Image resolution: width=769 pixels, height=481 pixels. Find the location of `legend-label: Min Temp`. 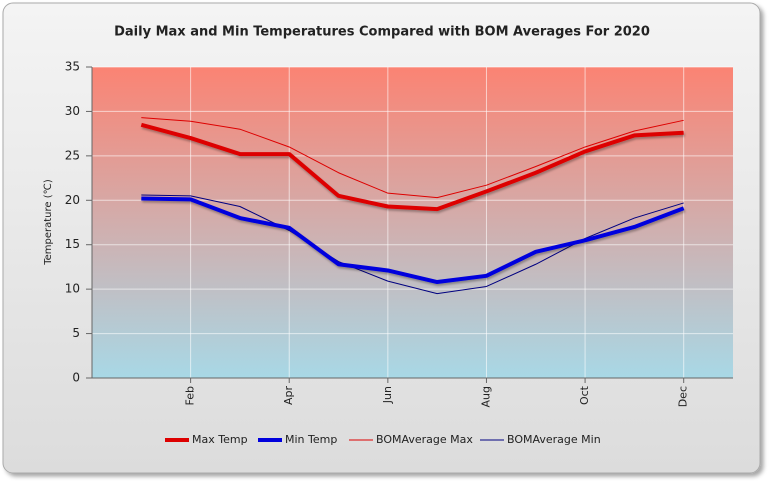

legend-label: Min Temp is located at coordinates (311, 439).